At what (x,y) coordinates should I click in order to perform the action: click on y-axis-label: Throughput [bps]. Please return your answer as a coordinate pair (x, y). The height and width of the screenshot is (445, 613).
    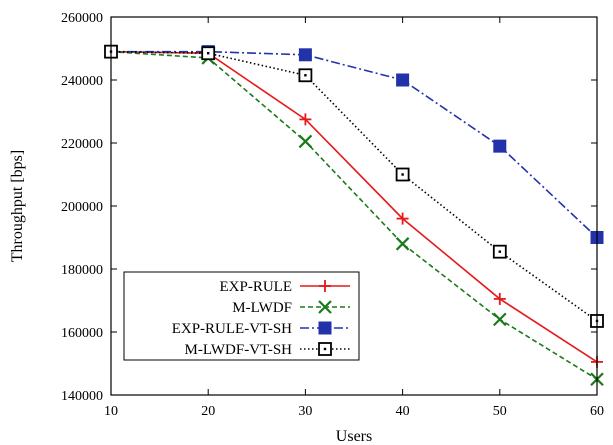
    Looking at the image, I should click on (17, 206).